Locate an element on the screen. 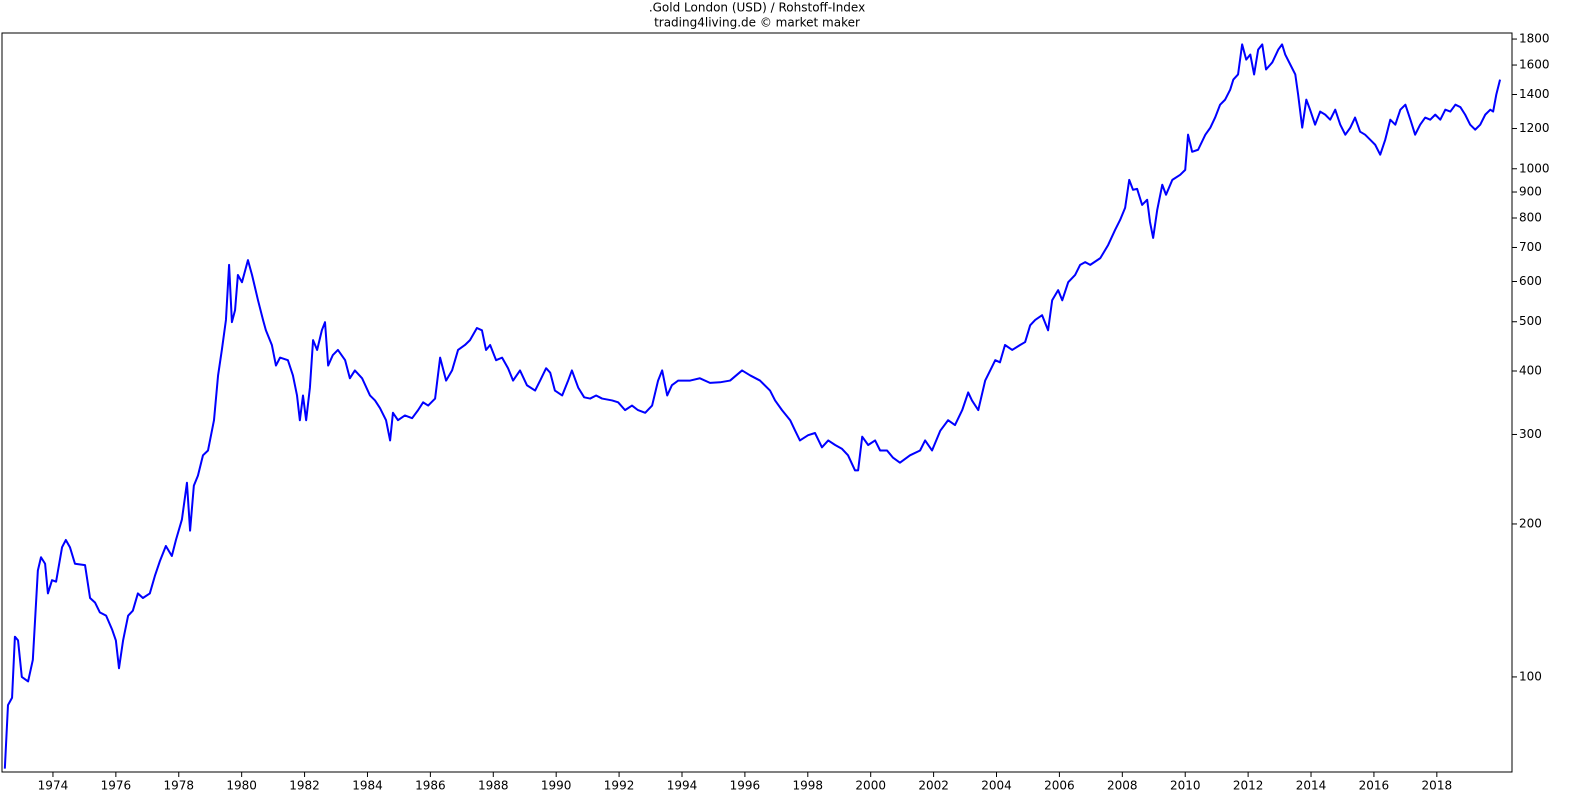 The width and height of the screenshot is (1576, 799). x-tick-label: 1978 is located at coordinates (178, 786).